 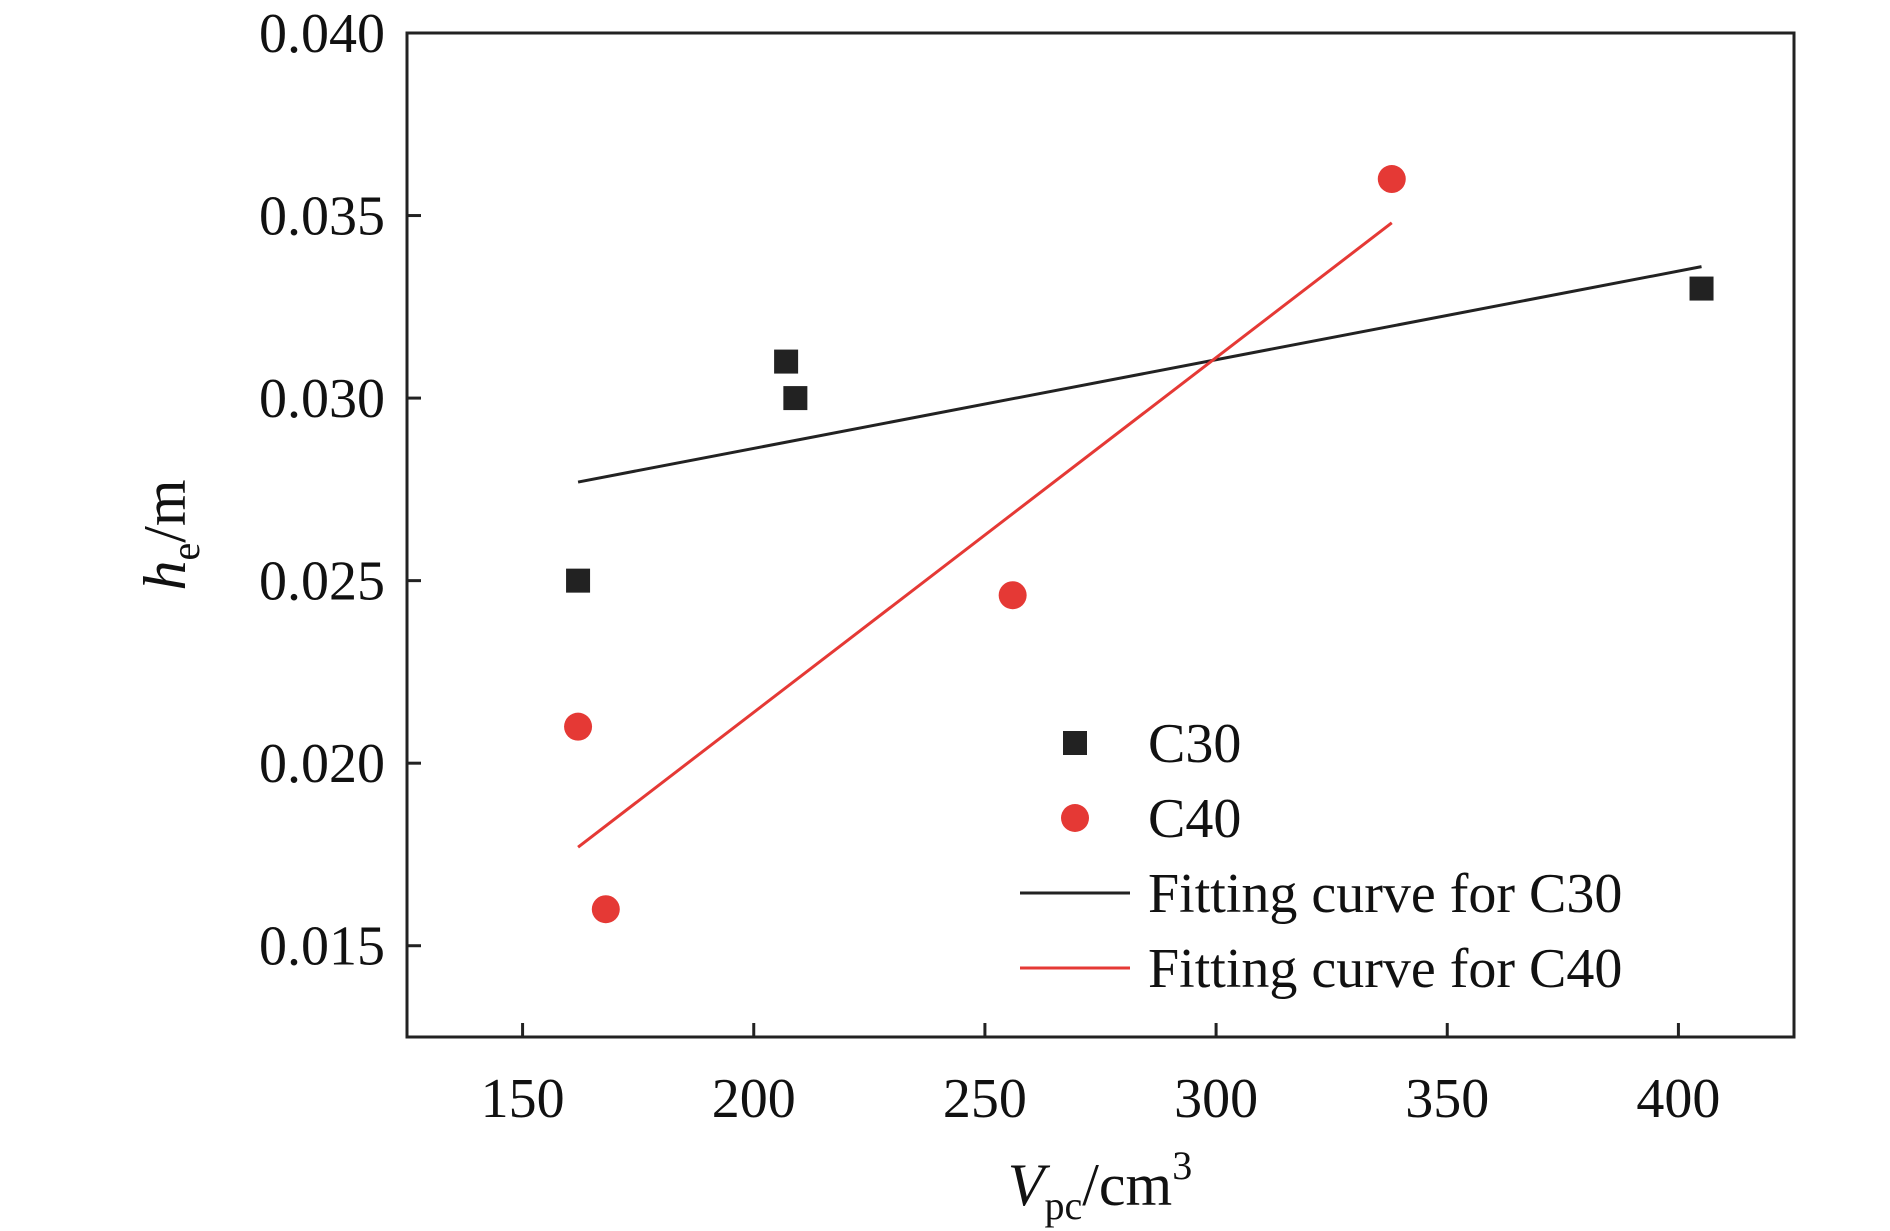 I want to click on y-tick-label: 0.040, so click(x=322, y=34).